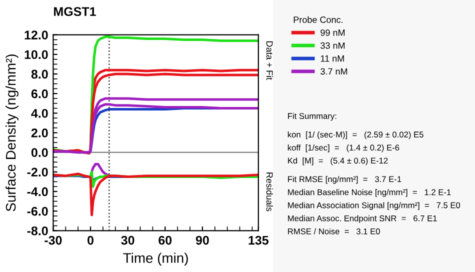 The image size is (475, 272). I want to click on y-tick-label: 10.0, so click(36, 55).